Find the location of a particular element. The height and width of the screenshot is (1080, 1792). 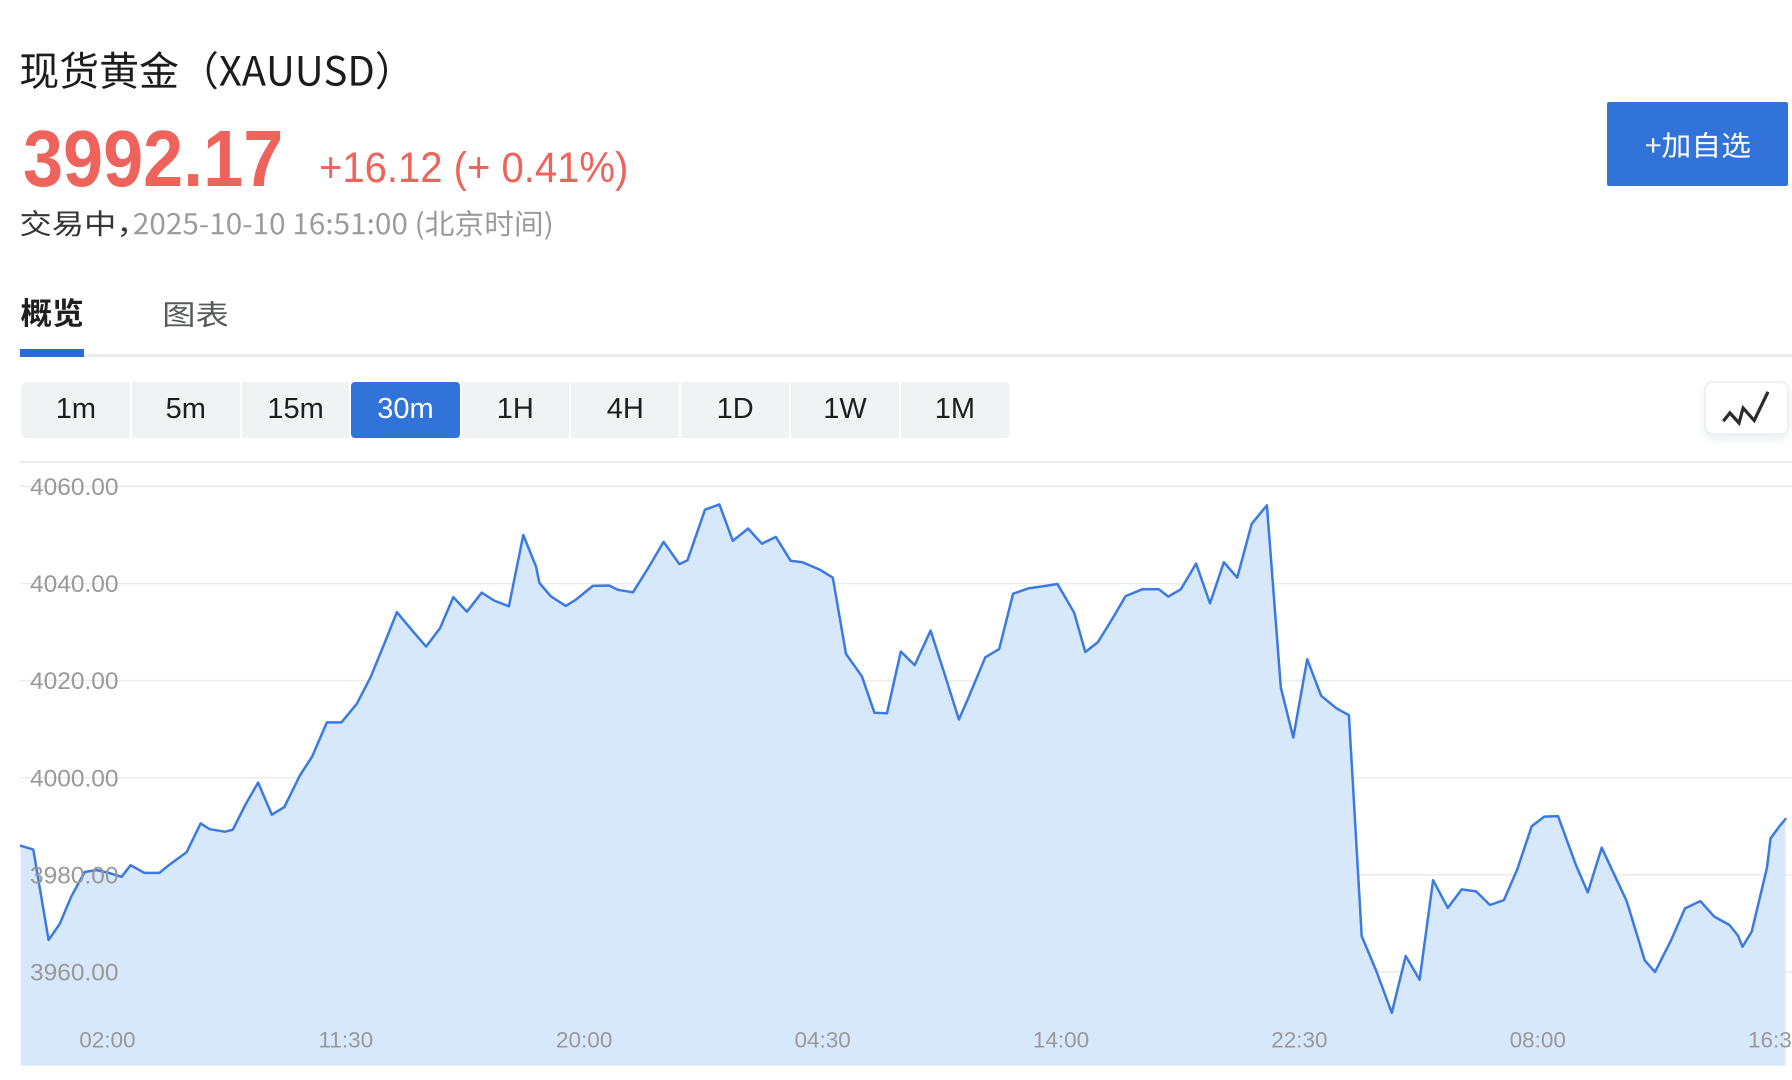

svg-text: 3960.00 is located at coordinates (74, 973).